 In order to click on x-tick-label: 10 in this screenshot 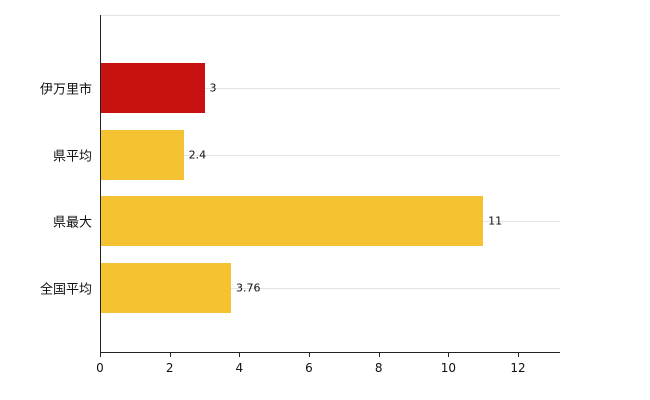, I will do `click(448, 368)`.